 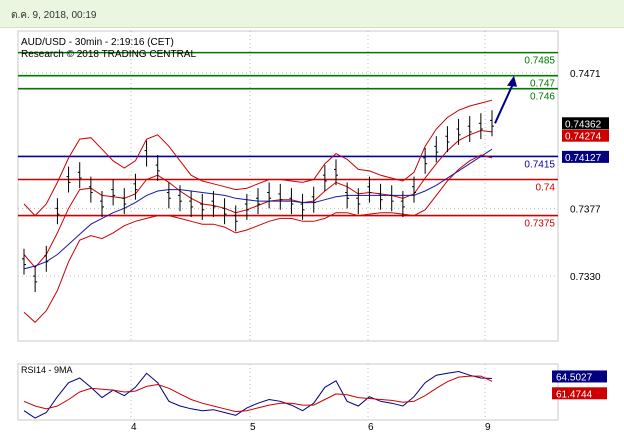 What do you see at coordinates (542, 84) in the screenshot?
I see `level-label: 0.747` at bounding box center [542, 84].